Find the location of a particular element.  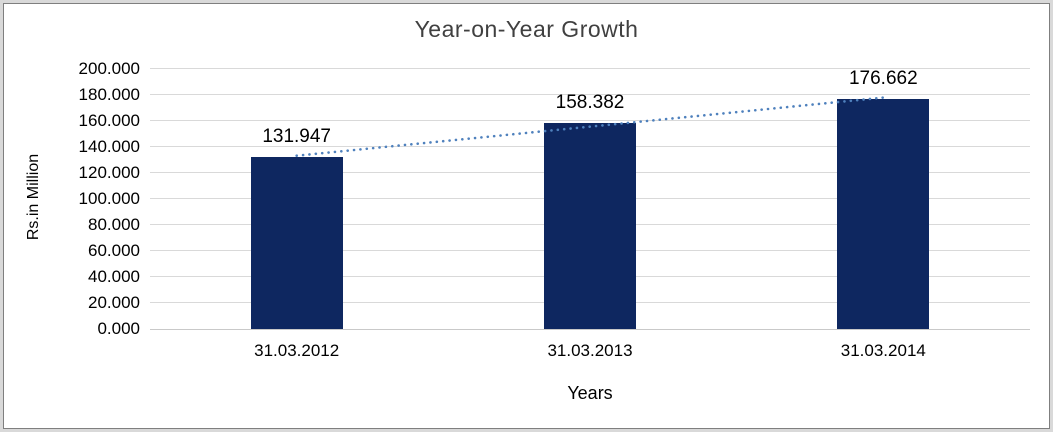

trendline is located at coordinates (590, 127).